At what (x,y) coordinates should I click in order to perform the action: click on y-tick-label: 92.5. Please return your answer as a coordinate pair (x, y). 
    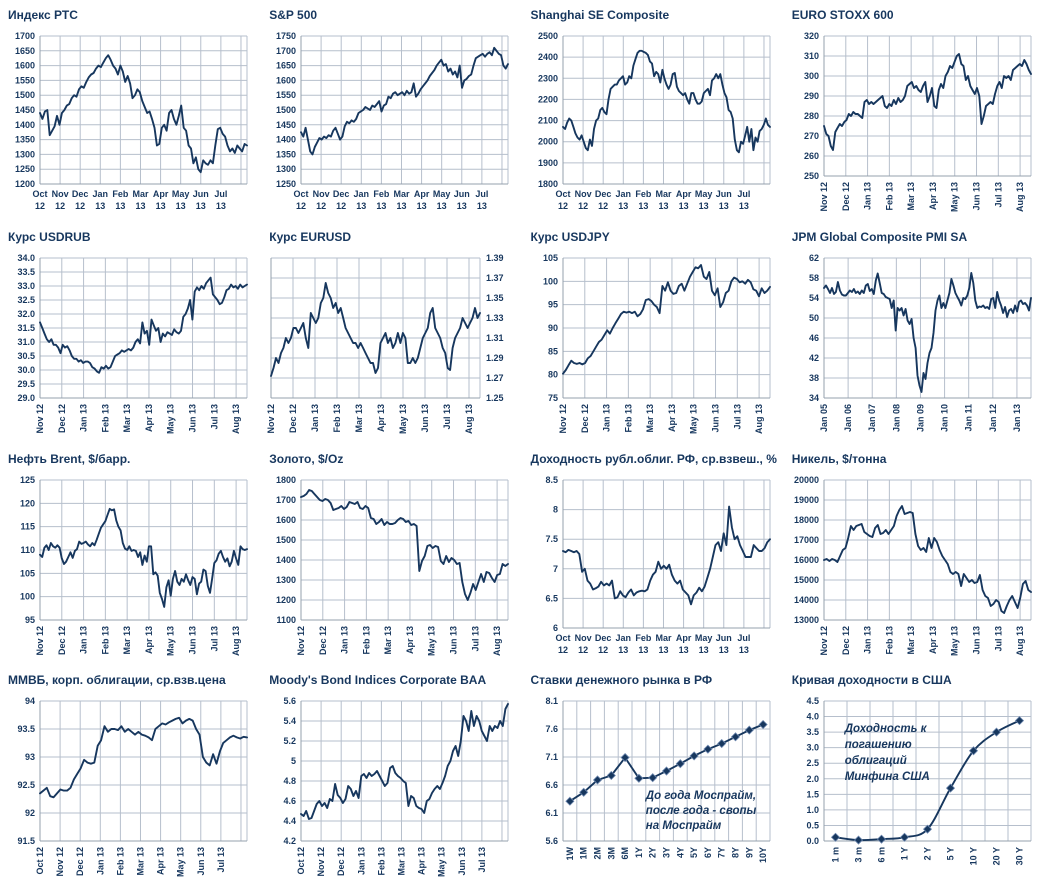
    Looking at the image, I should click on (26, 785).